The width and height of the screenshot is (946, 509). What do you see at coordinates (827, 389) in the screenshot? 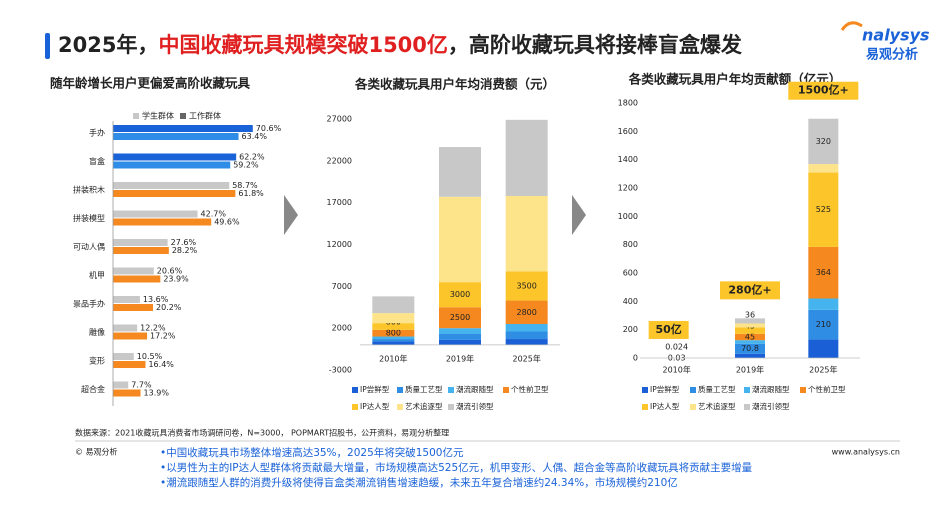
I see `legend-label: 个性前卫型` at bounding box center [827, 389].